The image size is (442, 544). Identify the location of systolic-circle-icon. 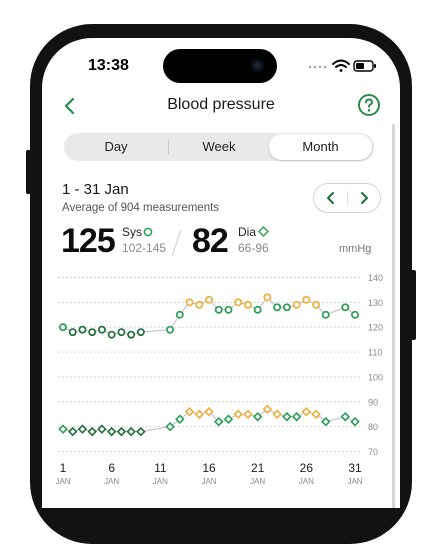
(148, 232).